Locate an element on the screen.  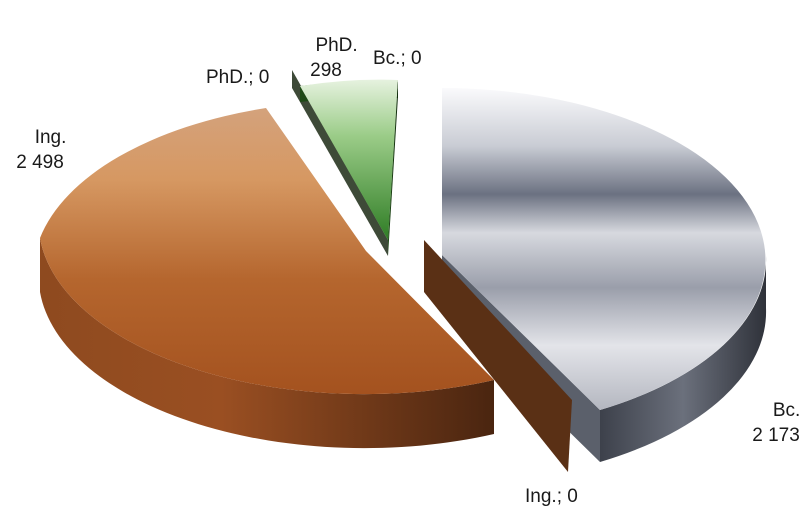
slice-phd is located at coordinates (345, 163).